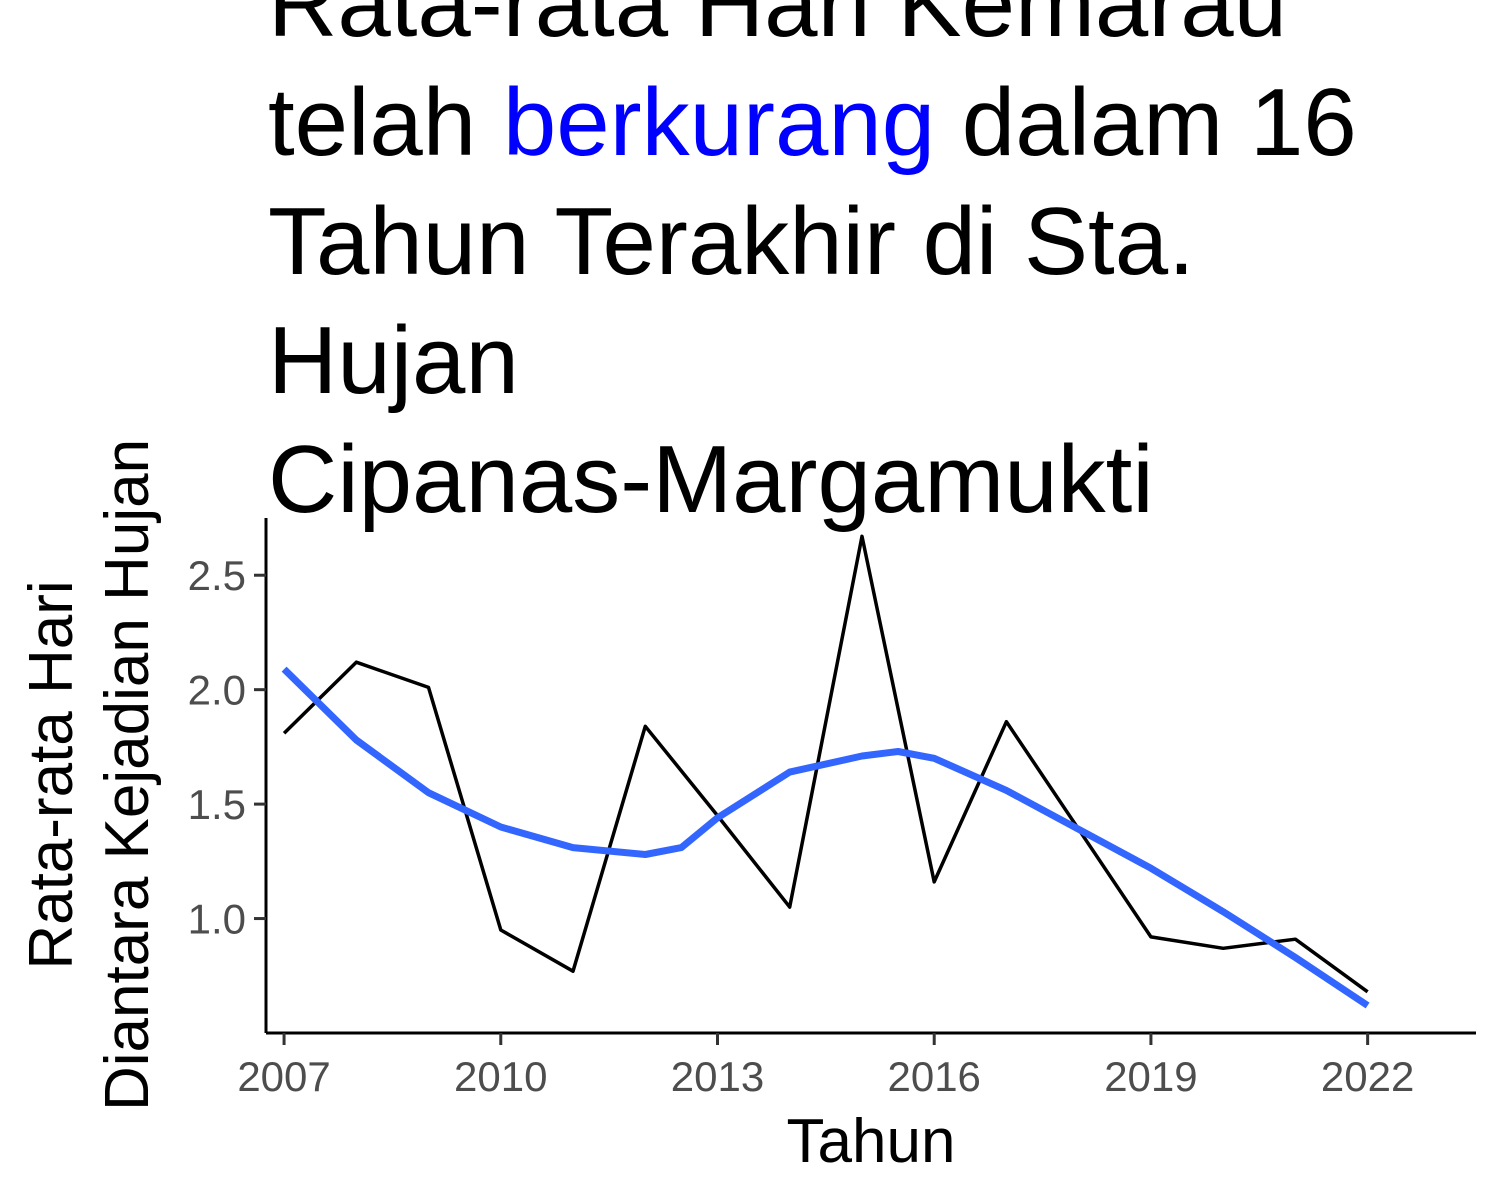 The image size is (1500, 1200). What do you see at coordinates (217, 804) in the screenshot?
I see `y-tick-label: 1.5` at bounding box center [217, 804].